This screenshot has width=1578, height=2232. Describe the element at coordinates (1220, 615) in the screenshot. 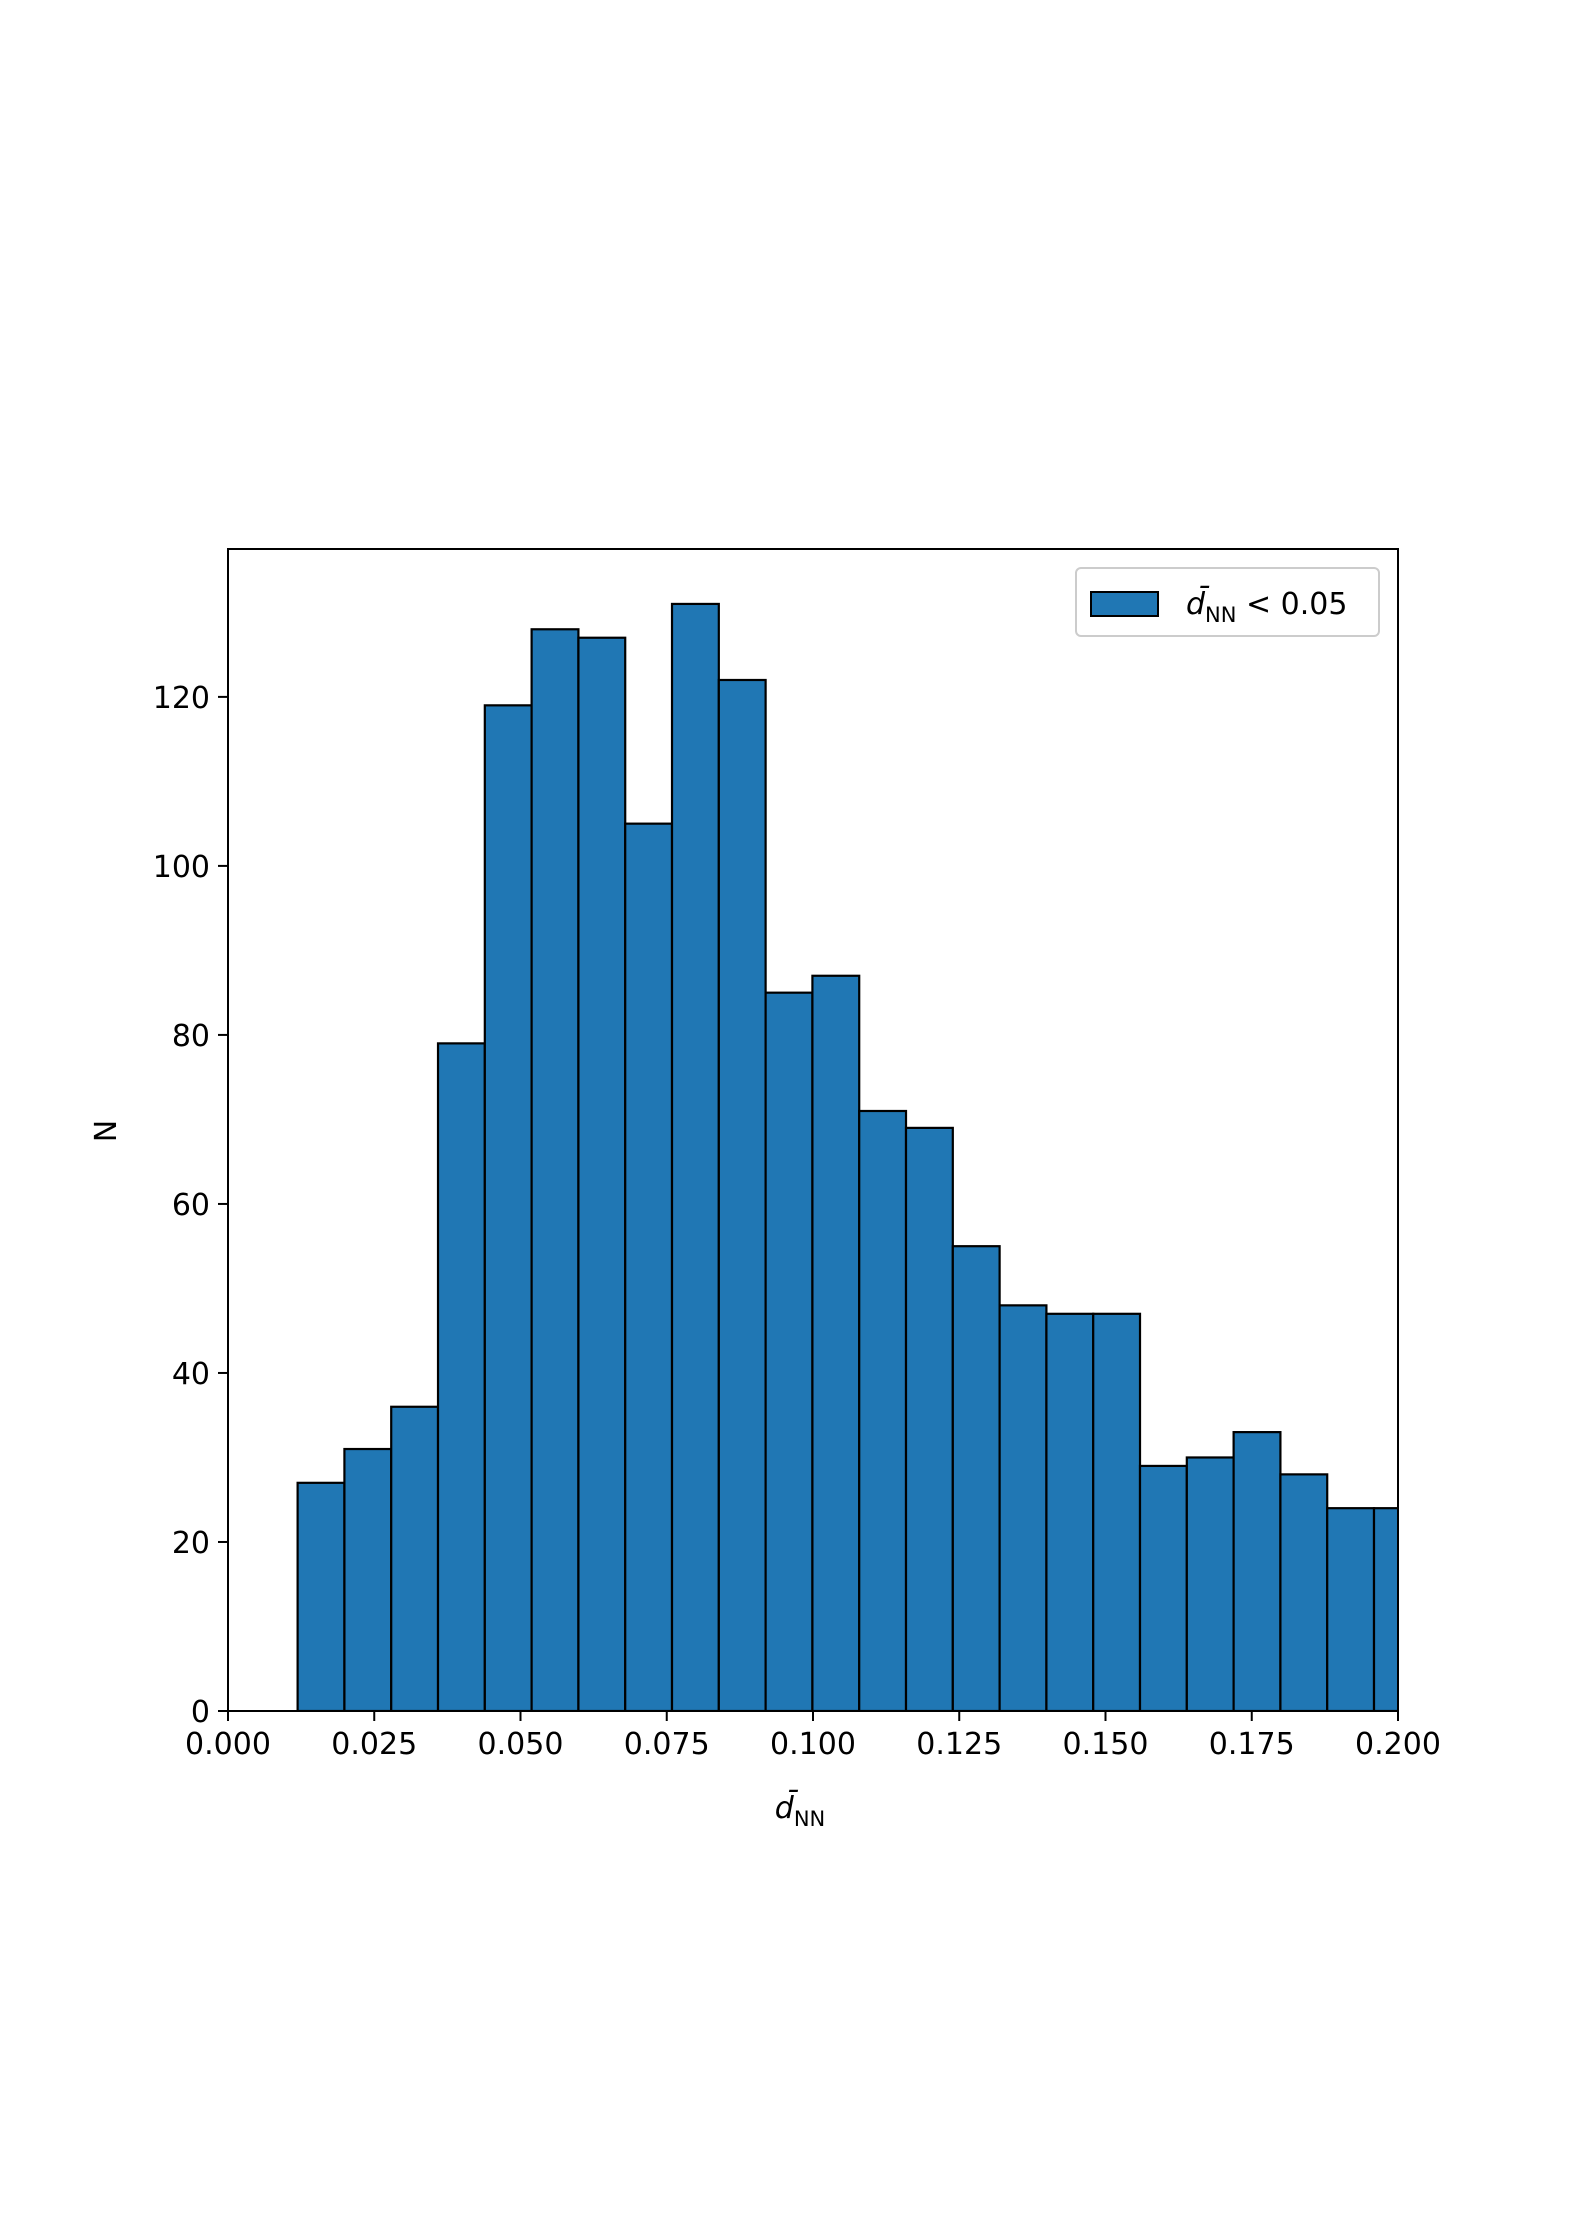

I see `legend-label-sub: NN` at that location.